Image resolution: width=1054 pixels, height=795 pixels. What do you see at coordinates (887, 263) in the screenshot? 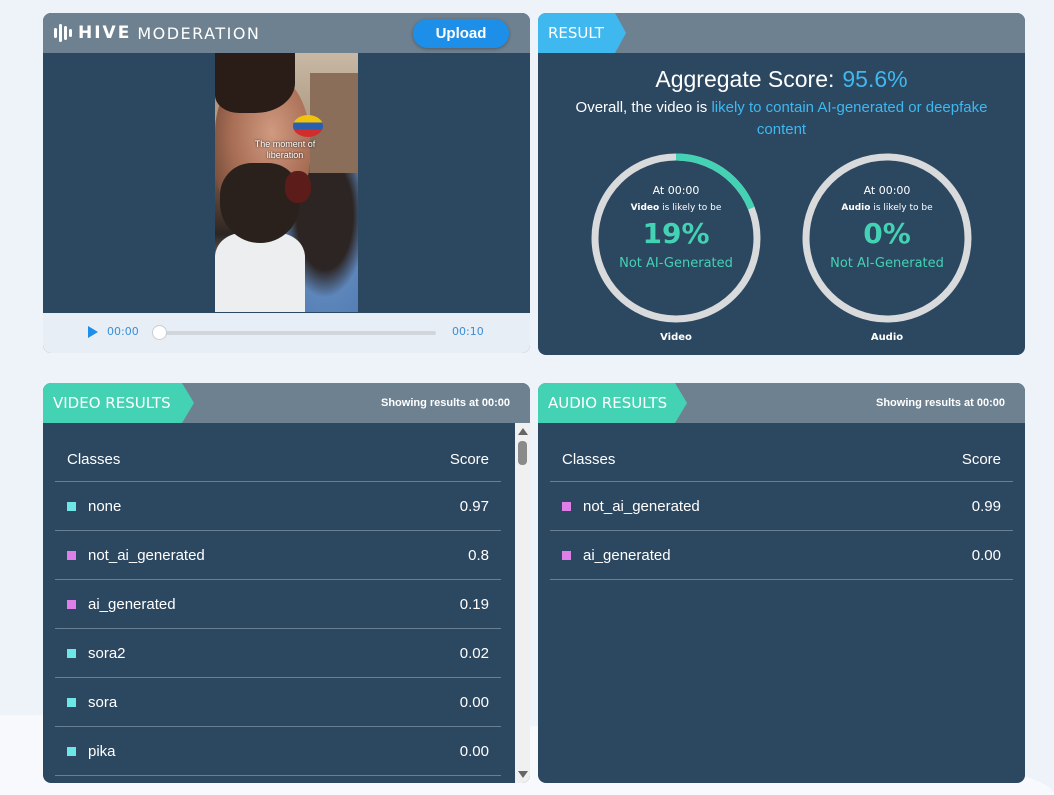
I see `audio-gauge-verdict: Not AI-Generated` at bounding box center [887, 263].